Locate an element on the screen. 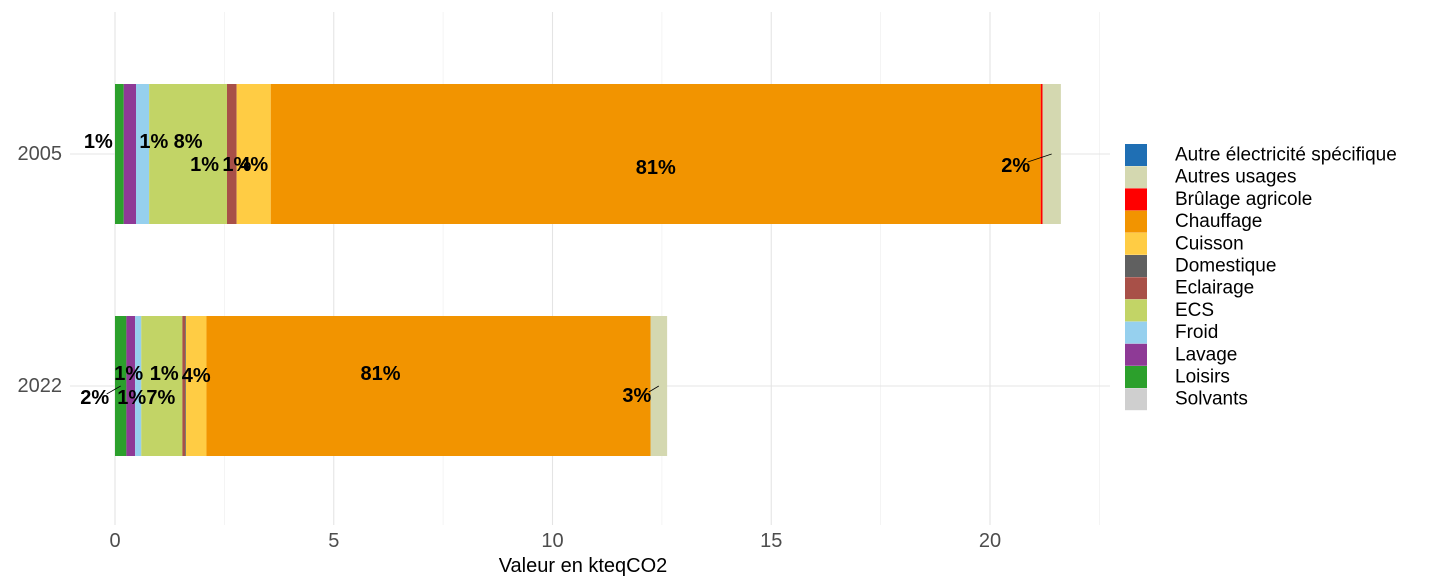 This screenshot has width=1433, height=577. data-label: 3% is located at coordinates (636, 396).